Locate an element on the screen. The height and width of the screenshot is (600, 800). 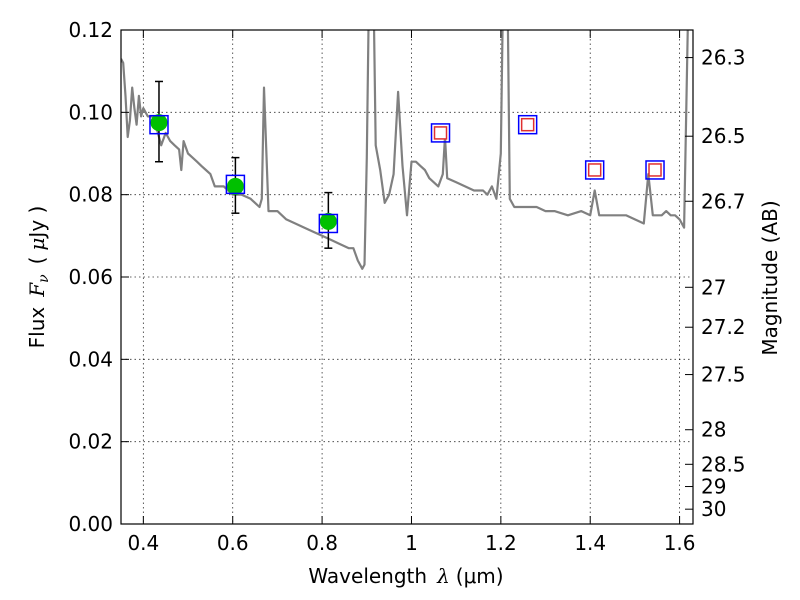
x-tick-label: 1 is located at coordinates (411, 543).